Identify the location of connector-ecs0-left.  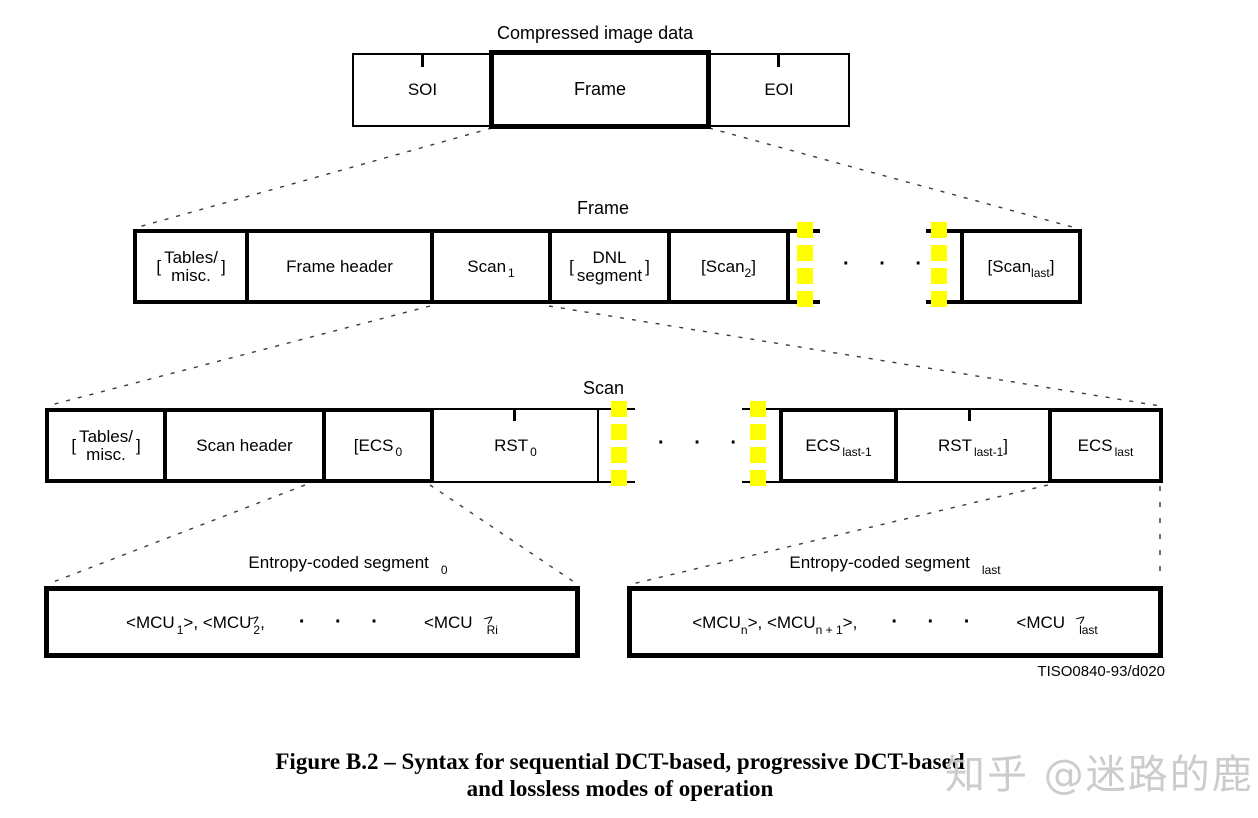
(176, 534).